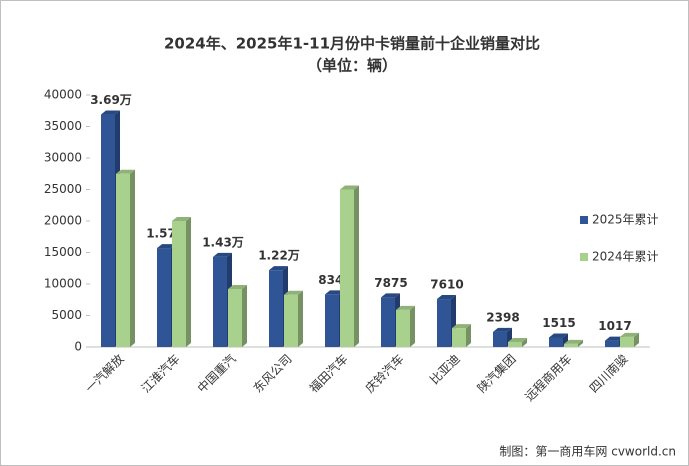 This screenshot has height=466, width=689. What do you see at coordinates (558, 323) in the screenshot?
I see `value-label: 1515` at bounding box center [558, 323].